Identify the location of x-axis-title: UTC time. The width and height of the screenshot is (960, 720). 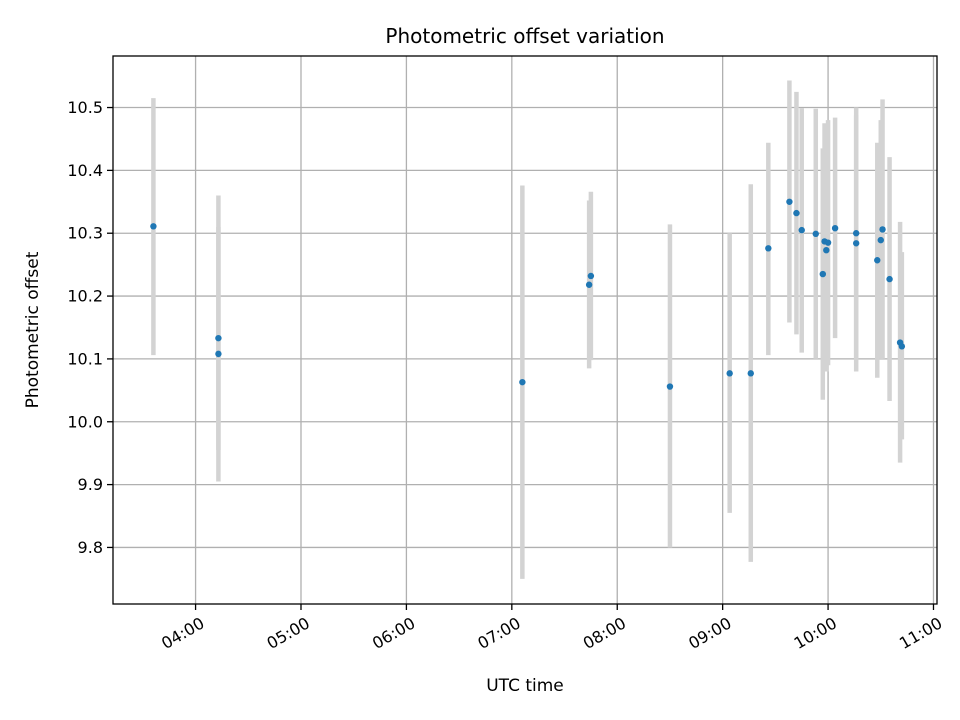
(525, 686).